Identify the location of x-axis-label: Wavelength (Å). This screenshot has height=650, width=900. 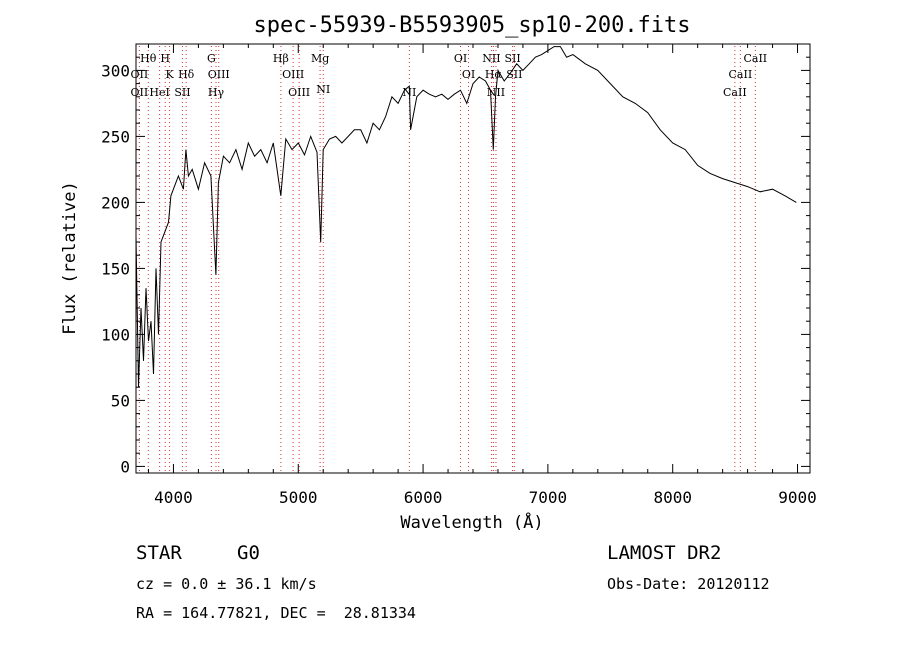
(471, 522).